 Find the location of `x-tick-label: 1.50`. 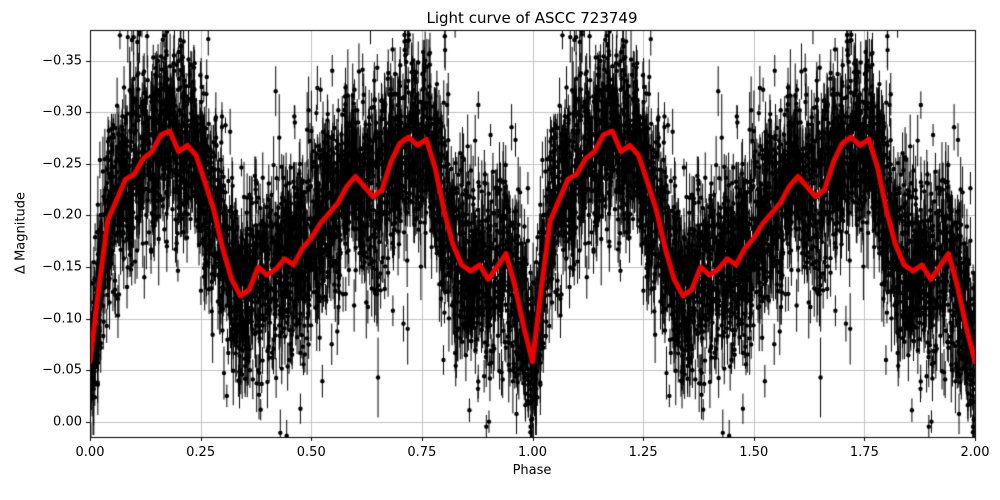

x-tick-label: 1.50 is located at coordinates (754, 452).